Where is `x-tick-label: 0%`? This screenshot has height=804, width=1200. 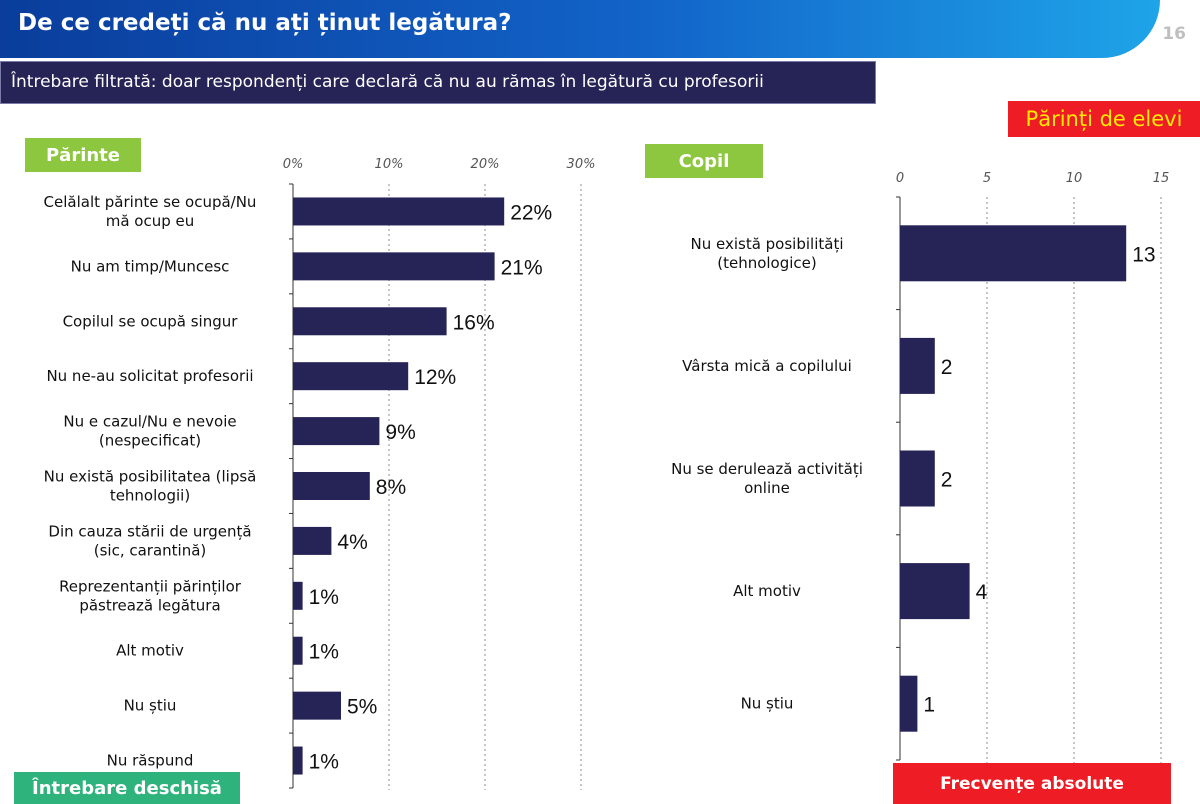
x-tick-label: 0% is located at coordinates (293, 164).